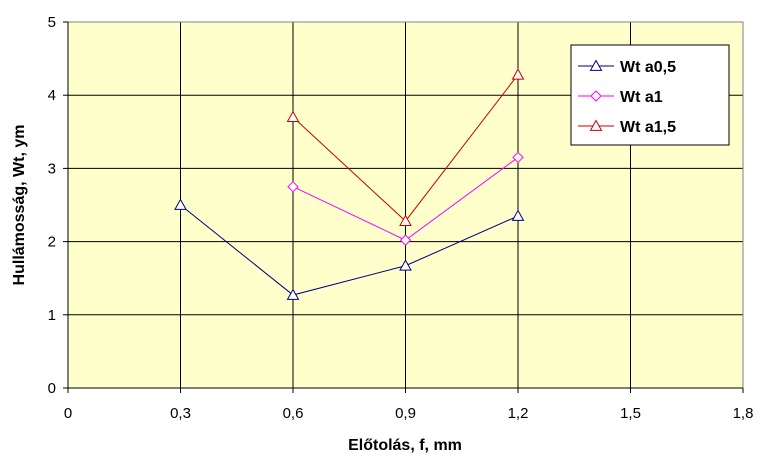 Image resolution: width=767 pixels, height=465 pixels. Describe the element at coordinates (405, 445) in the screenshot. I see `x-axis-title: Előtolás, f, mm` at that location.